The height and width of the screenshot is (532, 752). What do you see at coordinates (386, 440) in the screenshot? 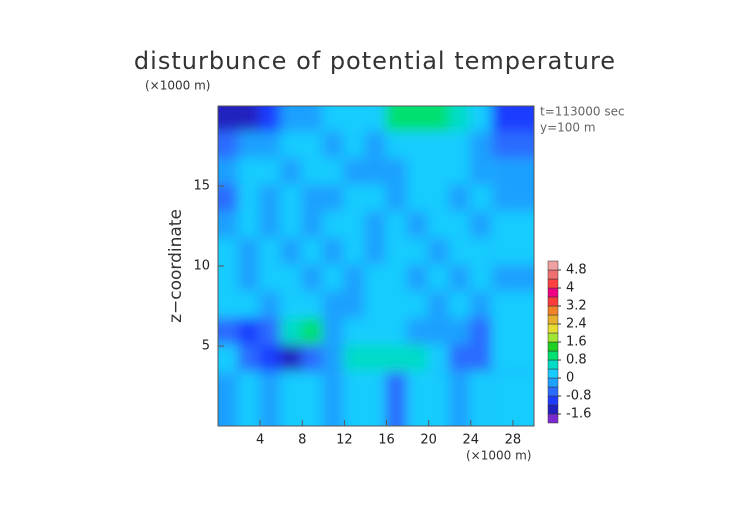
I see `x-tick-label: 16` at bounding box center [386, 440].